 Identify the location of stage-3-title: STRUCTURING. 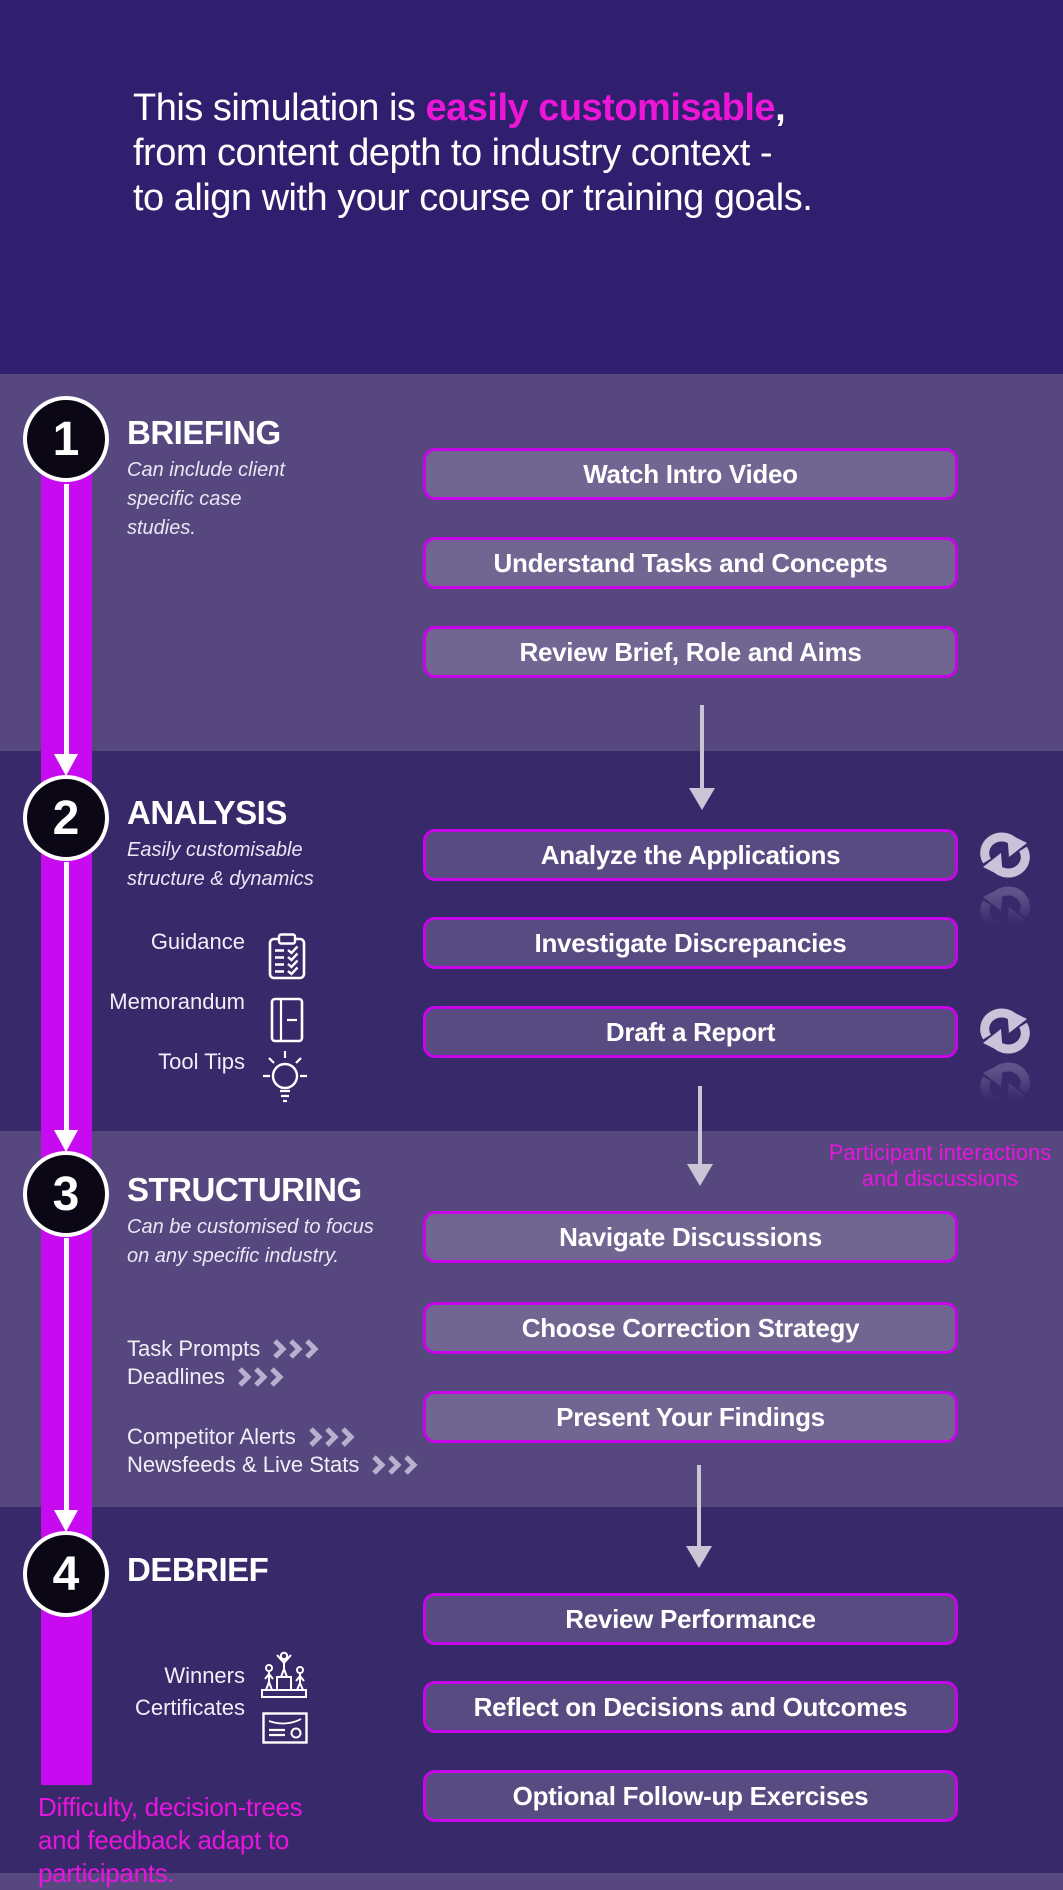
(244, 1189).